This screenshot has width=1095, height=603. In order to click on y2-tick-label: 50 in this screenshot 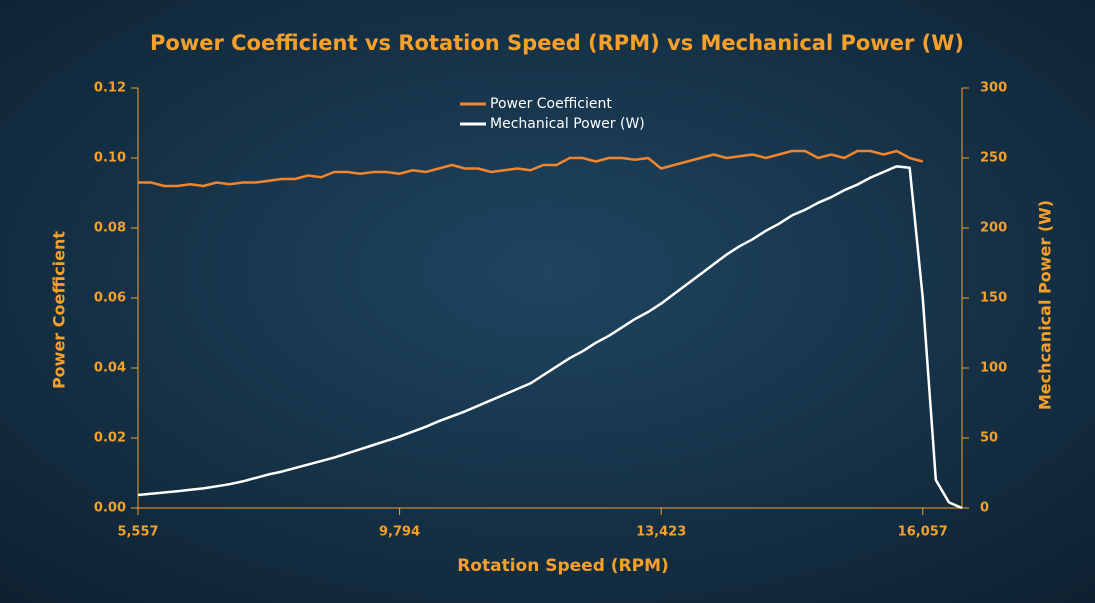, I will do `click(989, 438)`.